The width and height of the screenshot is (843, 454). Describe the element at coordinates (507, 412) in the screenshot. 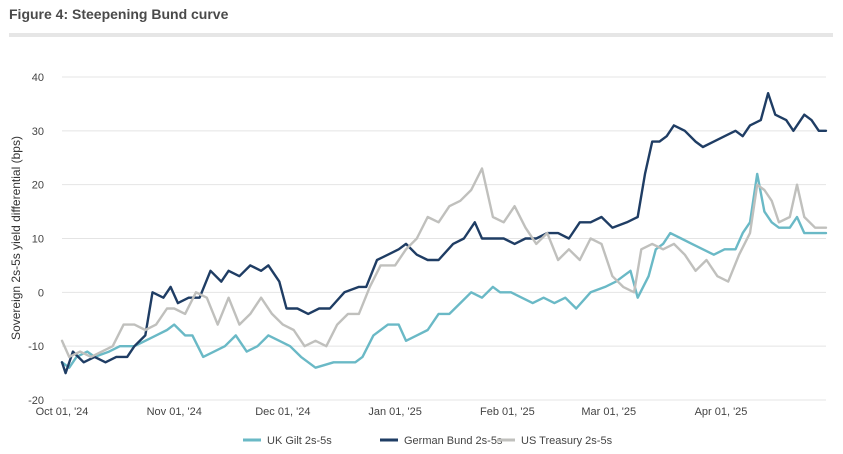

I see `x-tick-label: Feb 01, '25` at that location.